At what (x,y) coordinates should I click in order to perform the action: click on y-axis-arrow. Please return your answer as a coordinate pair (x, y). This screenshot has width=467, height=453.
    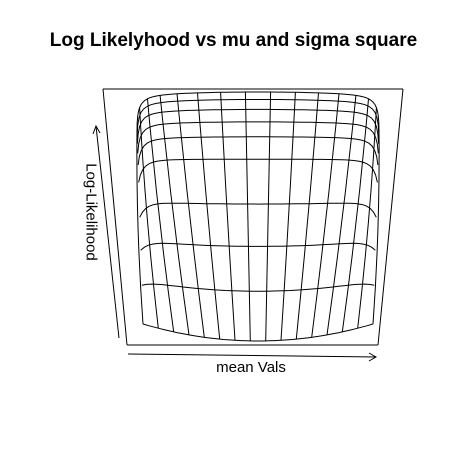
    Looking at the image, I should click on (107, 232).